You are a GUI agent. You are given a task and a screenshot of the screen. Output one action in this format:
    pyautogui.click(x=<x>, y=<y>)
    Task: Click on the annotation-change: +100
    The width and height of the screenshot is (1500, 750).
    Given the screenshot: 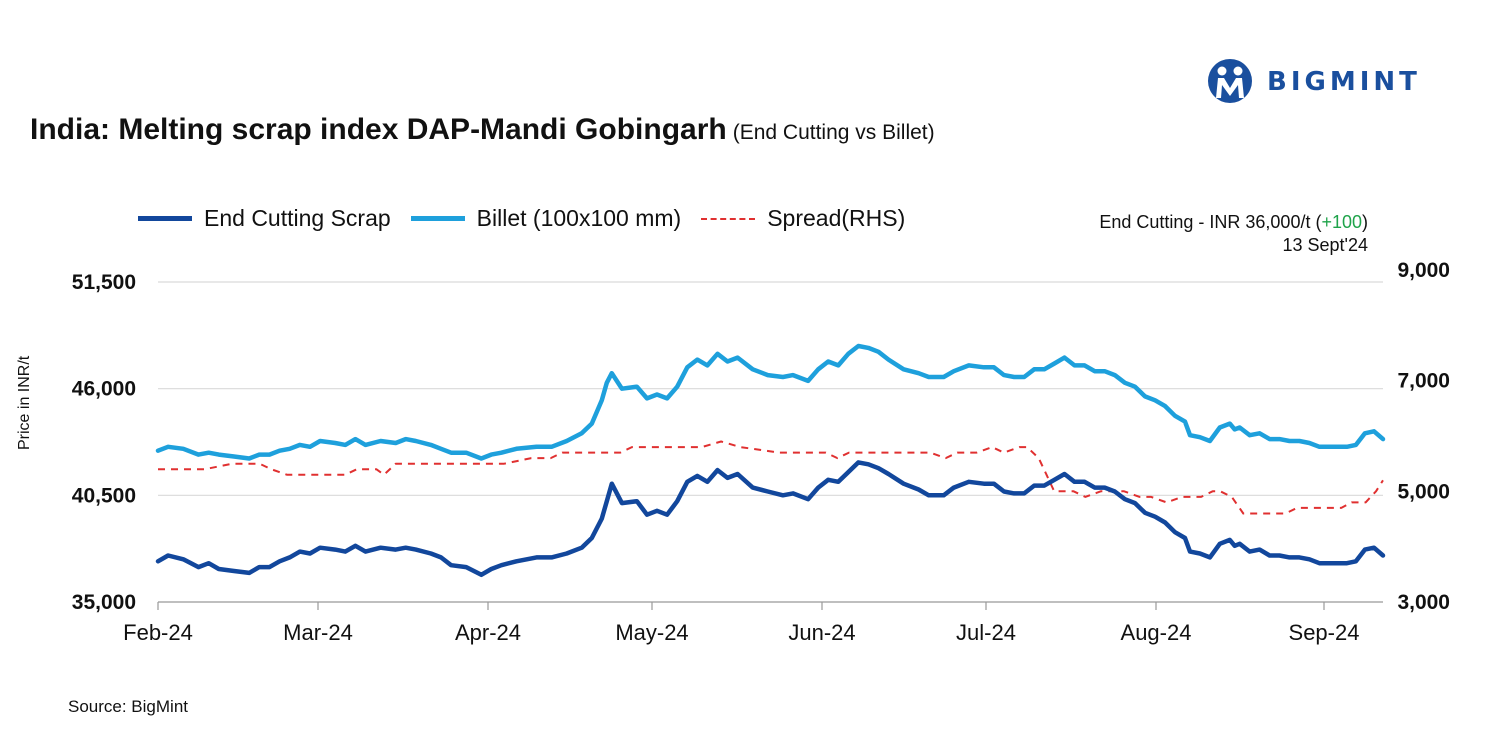 What is the action you would take?
    pyautogui.click(x=1341, y=222)
    